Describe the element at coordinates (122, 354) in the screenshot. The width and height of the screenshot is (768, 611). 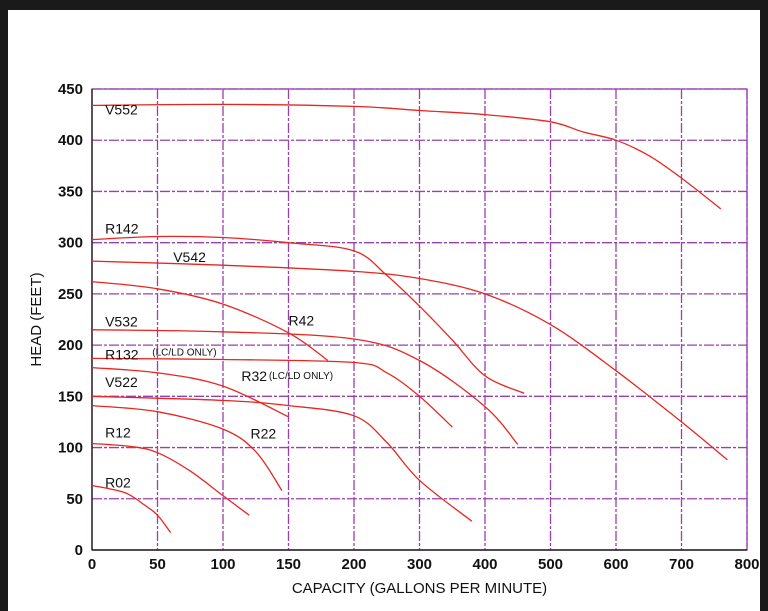
I see `curve-name-label: R132` at that location.